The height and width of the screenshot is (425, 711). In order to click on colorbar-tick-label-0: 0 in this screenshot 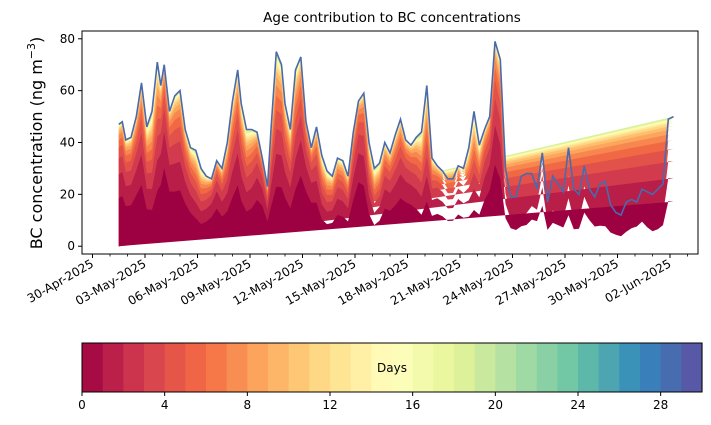, I will do `click(82, 405)`.